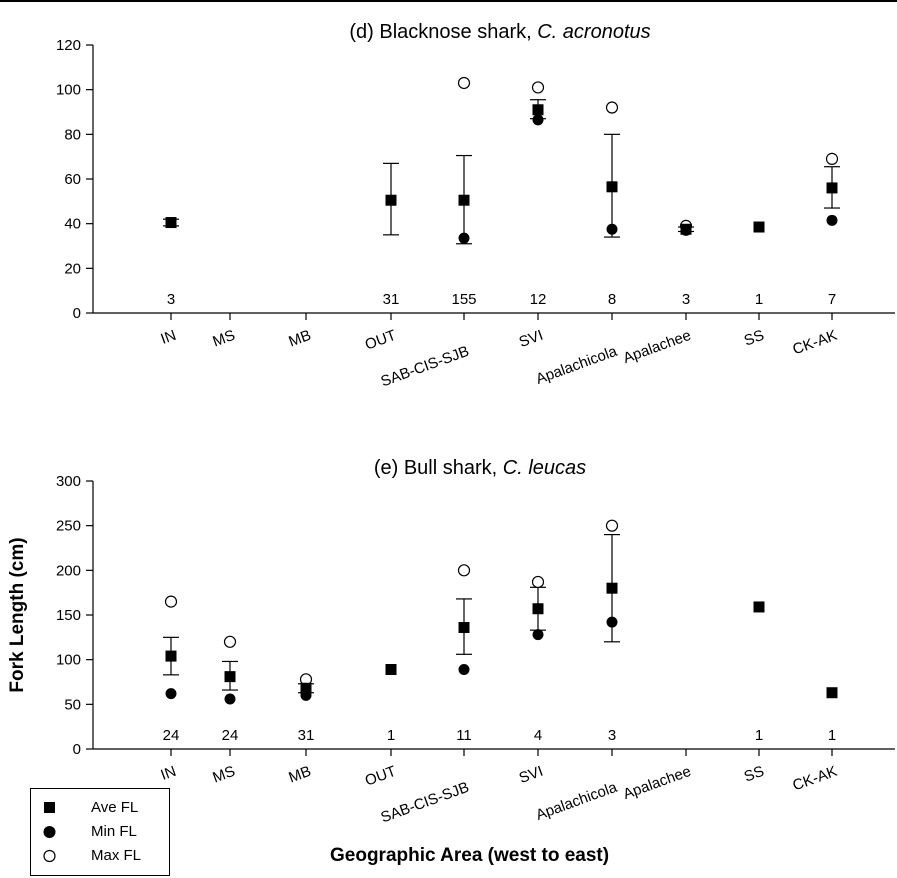 Image resolution: width=897 pixels, height=878 pixels. I want to click on y-axis-title: Fork Length (cm), so click(17, 615).